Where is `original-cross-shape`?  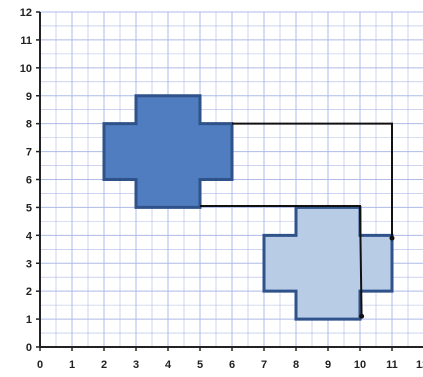
original-cross-shape is located at coordinates (168, 151).